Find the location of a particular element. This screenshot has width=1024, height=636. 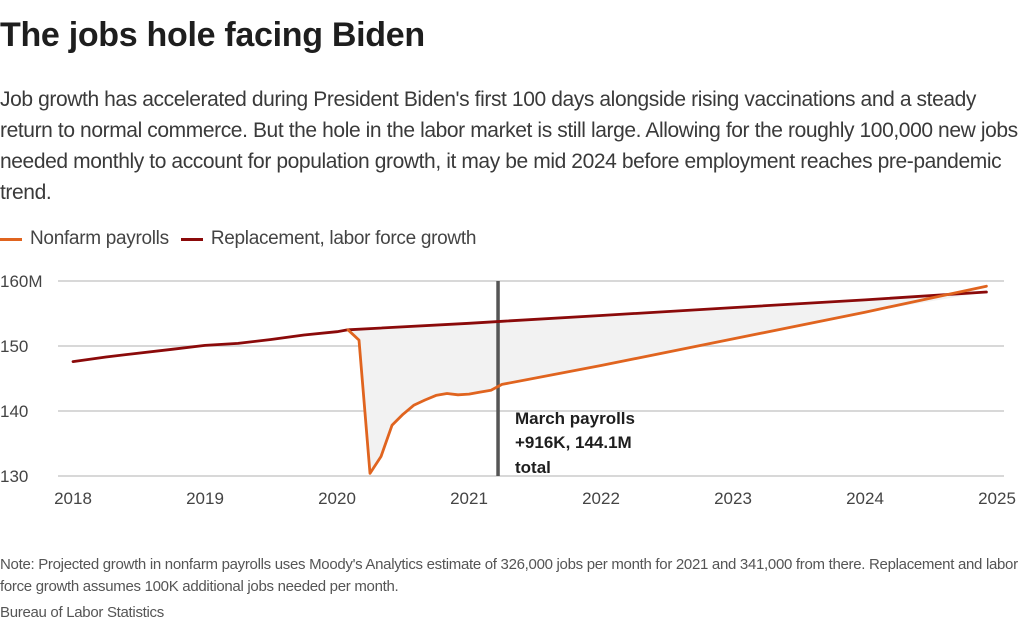

legend-label-nonfarm: Nonfarm payrolls is located at coordinates (99, 238).